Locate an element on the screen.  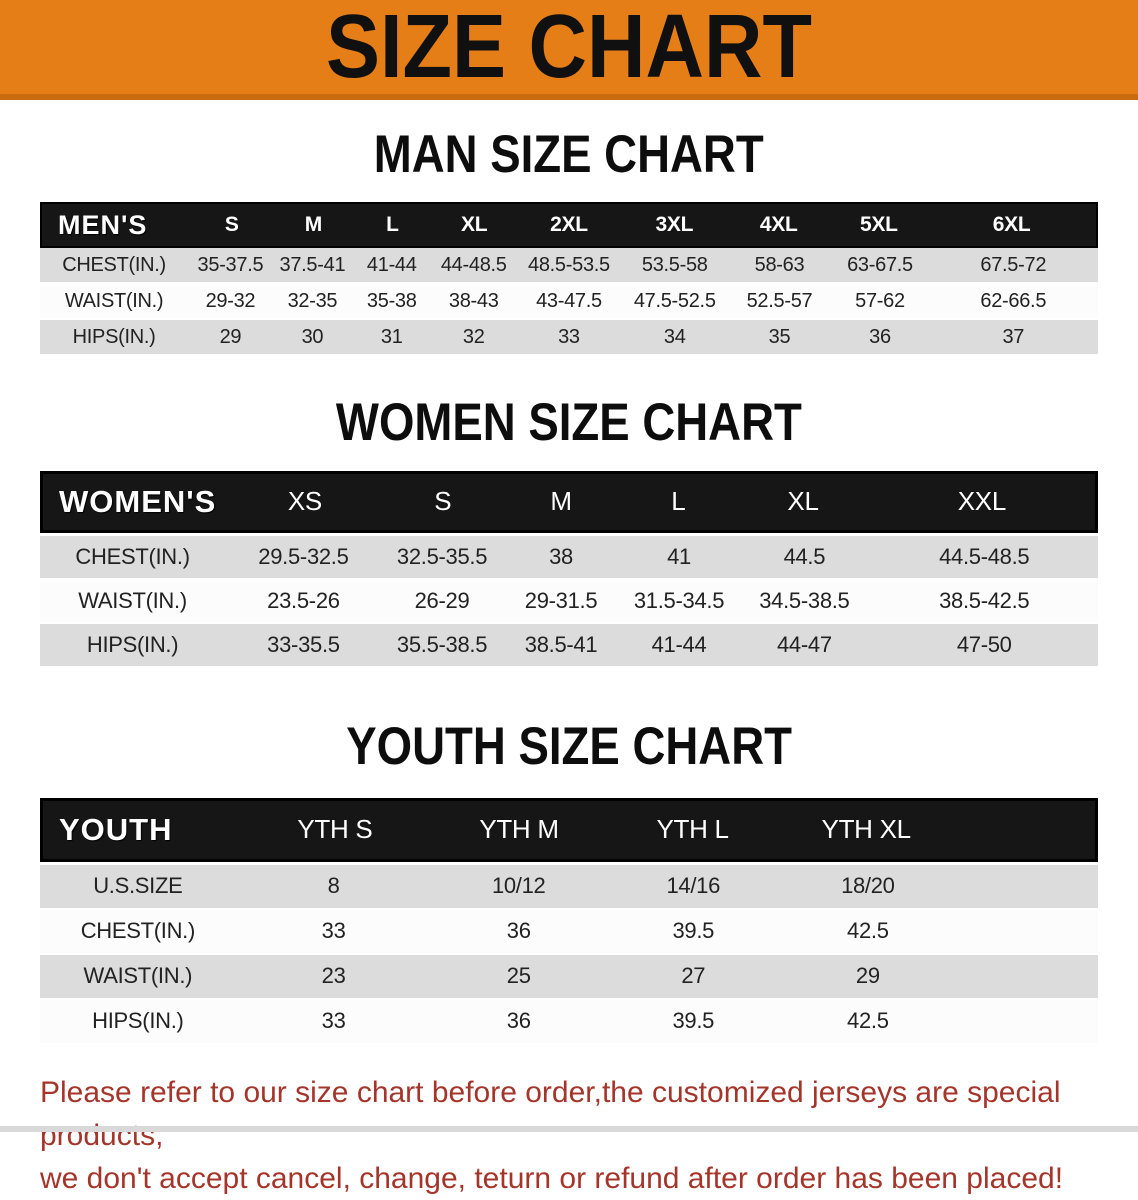
women-chart-heading-text: WOMEN SIZE CHART is located at coordinates (569, 423).